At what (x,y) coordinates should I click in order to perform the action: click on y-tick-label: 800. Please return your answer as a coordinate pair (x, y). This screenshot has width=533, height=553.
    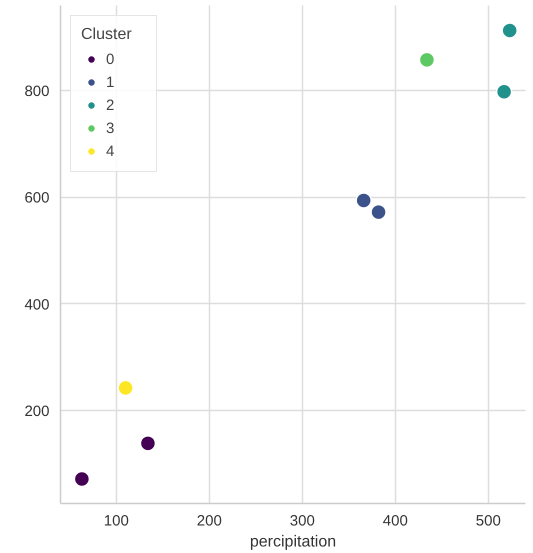
    Looking at the image, I should click on (37, 91).